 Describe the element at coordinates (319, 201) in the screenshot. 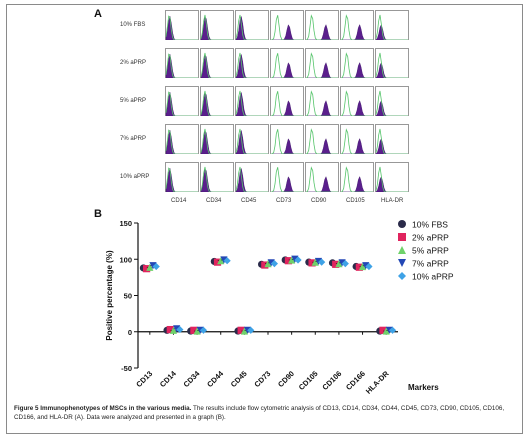

I see `marker-label: CD90` at that location.